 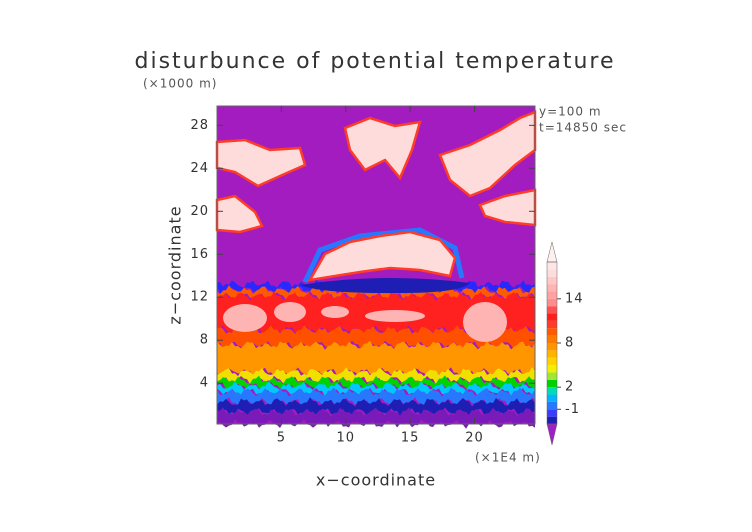 What do you see at coordinates (199, 254) in the screenshot?
I see `y-tick-label: 16` at bounding box center [199, 254].